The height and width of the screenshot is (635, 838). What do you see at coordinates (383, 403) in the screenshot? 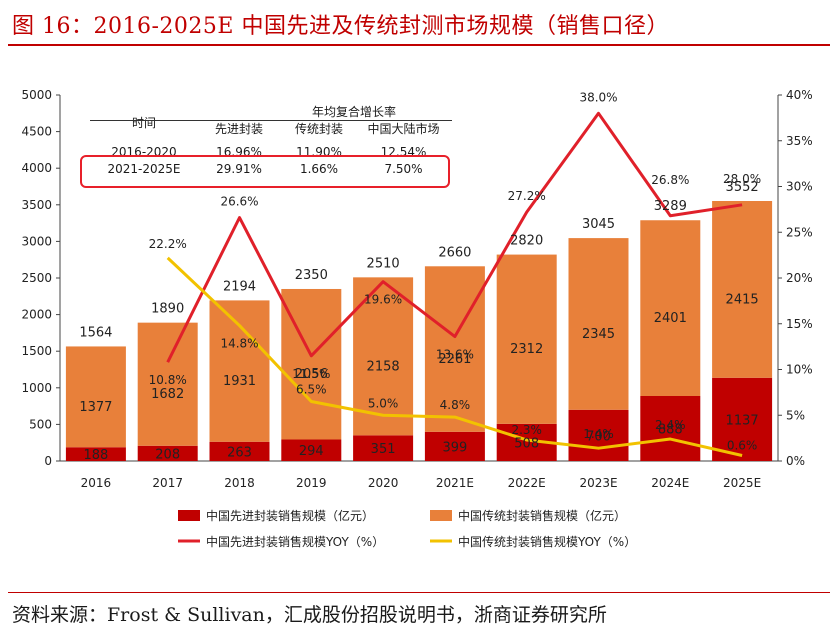
I see `label-traditional-yoy: 5.0%` at bounding box center [383, 403].